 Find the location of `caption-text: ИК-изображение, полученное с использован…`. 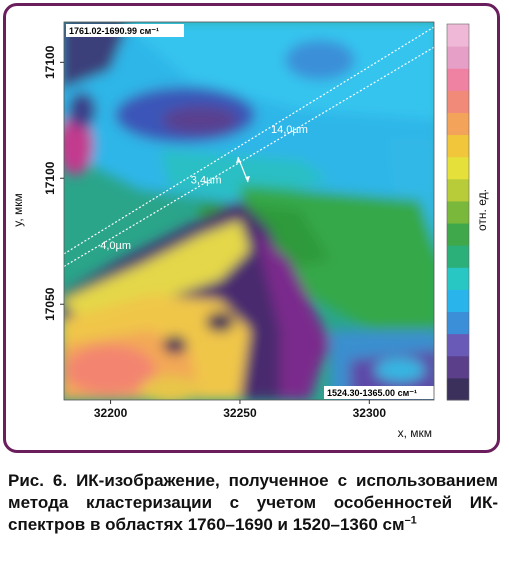

caption-text: ИК-изображение, полученное с использован… is located at coordinates (253, 502).